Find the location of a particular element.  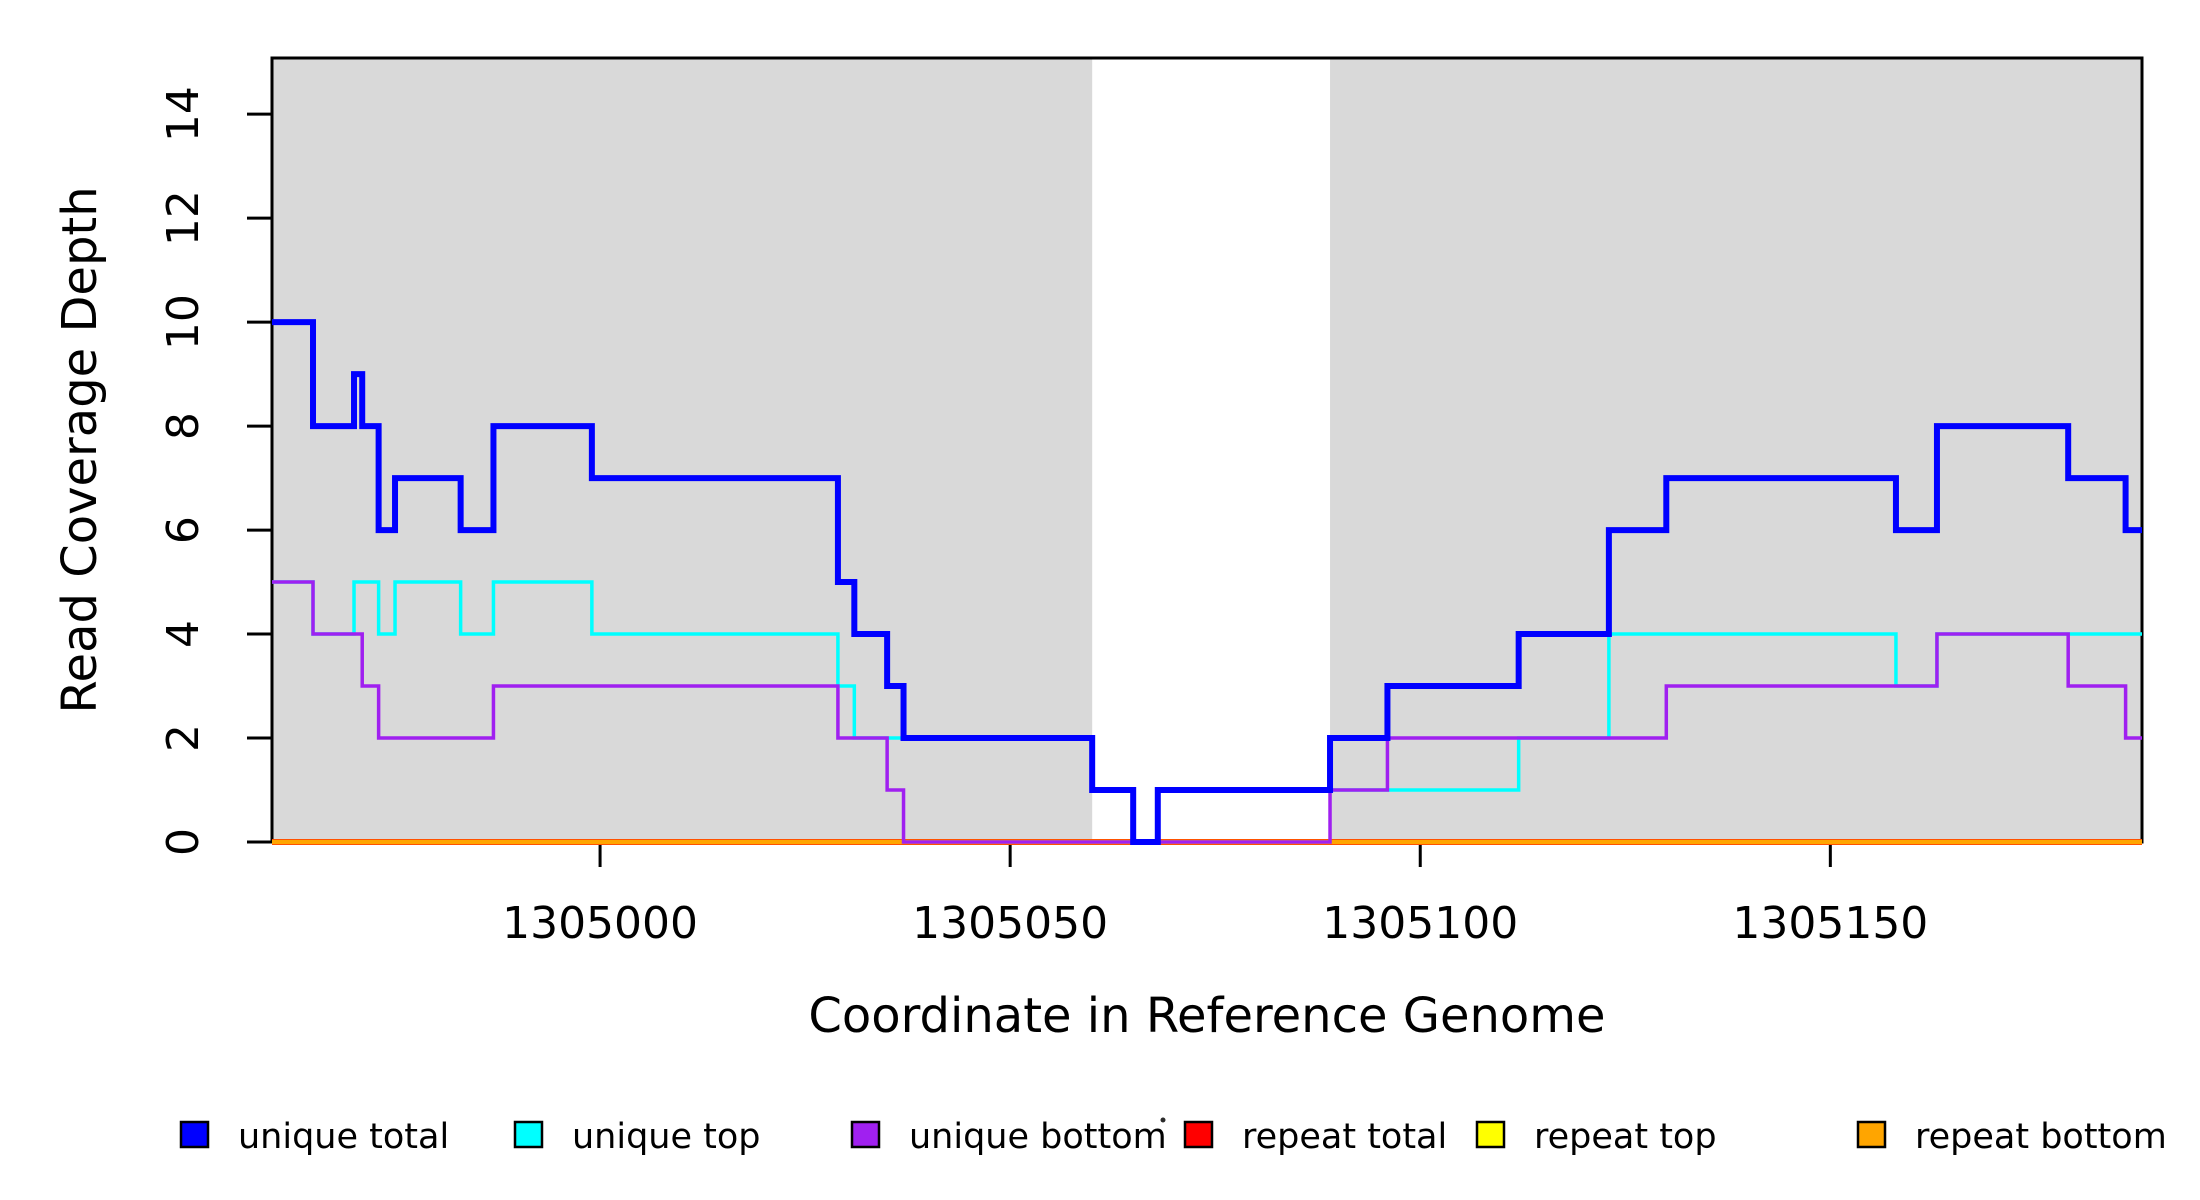

legend-entry-unique-top: unique top is located at coordinates (637, 1137).